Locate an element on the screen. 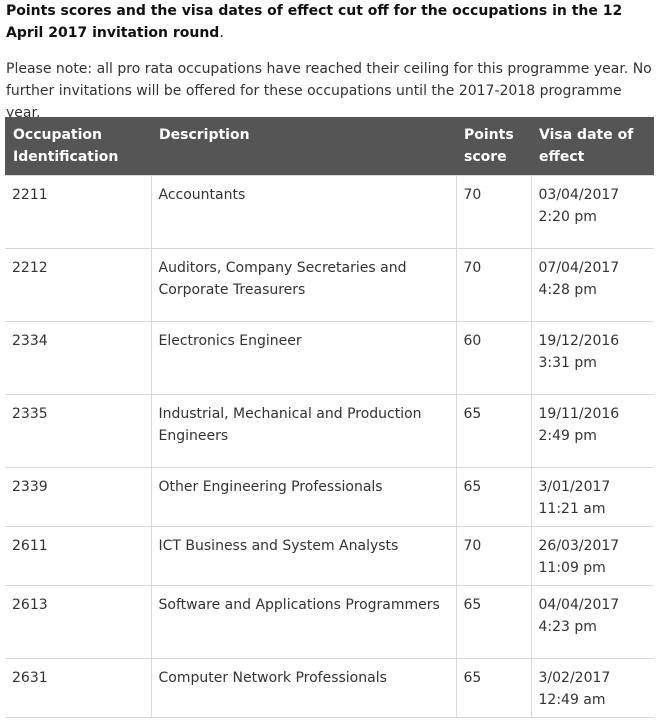 The image size is (663, 726). occupation-id-cell: 2334 is located at coordinates (78, 357).